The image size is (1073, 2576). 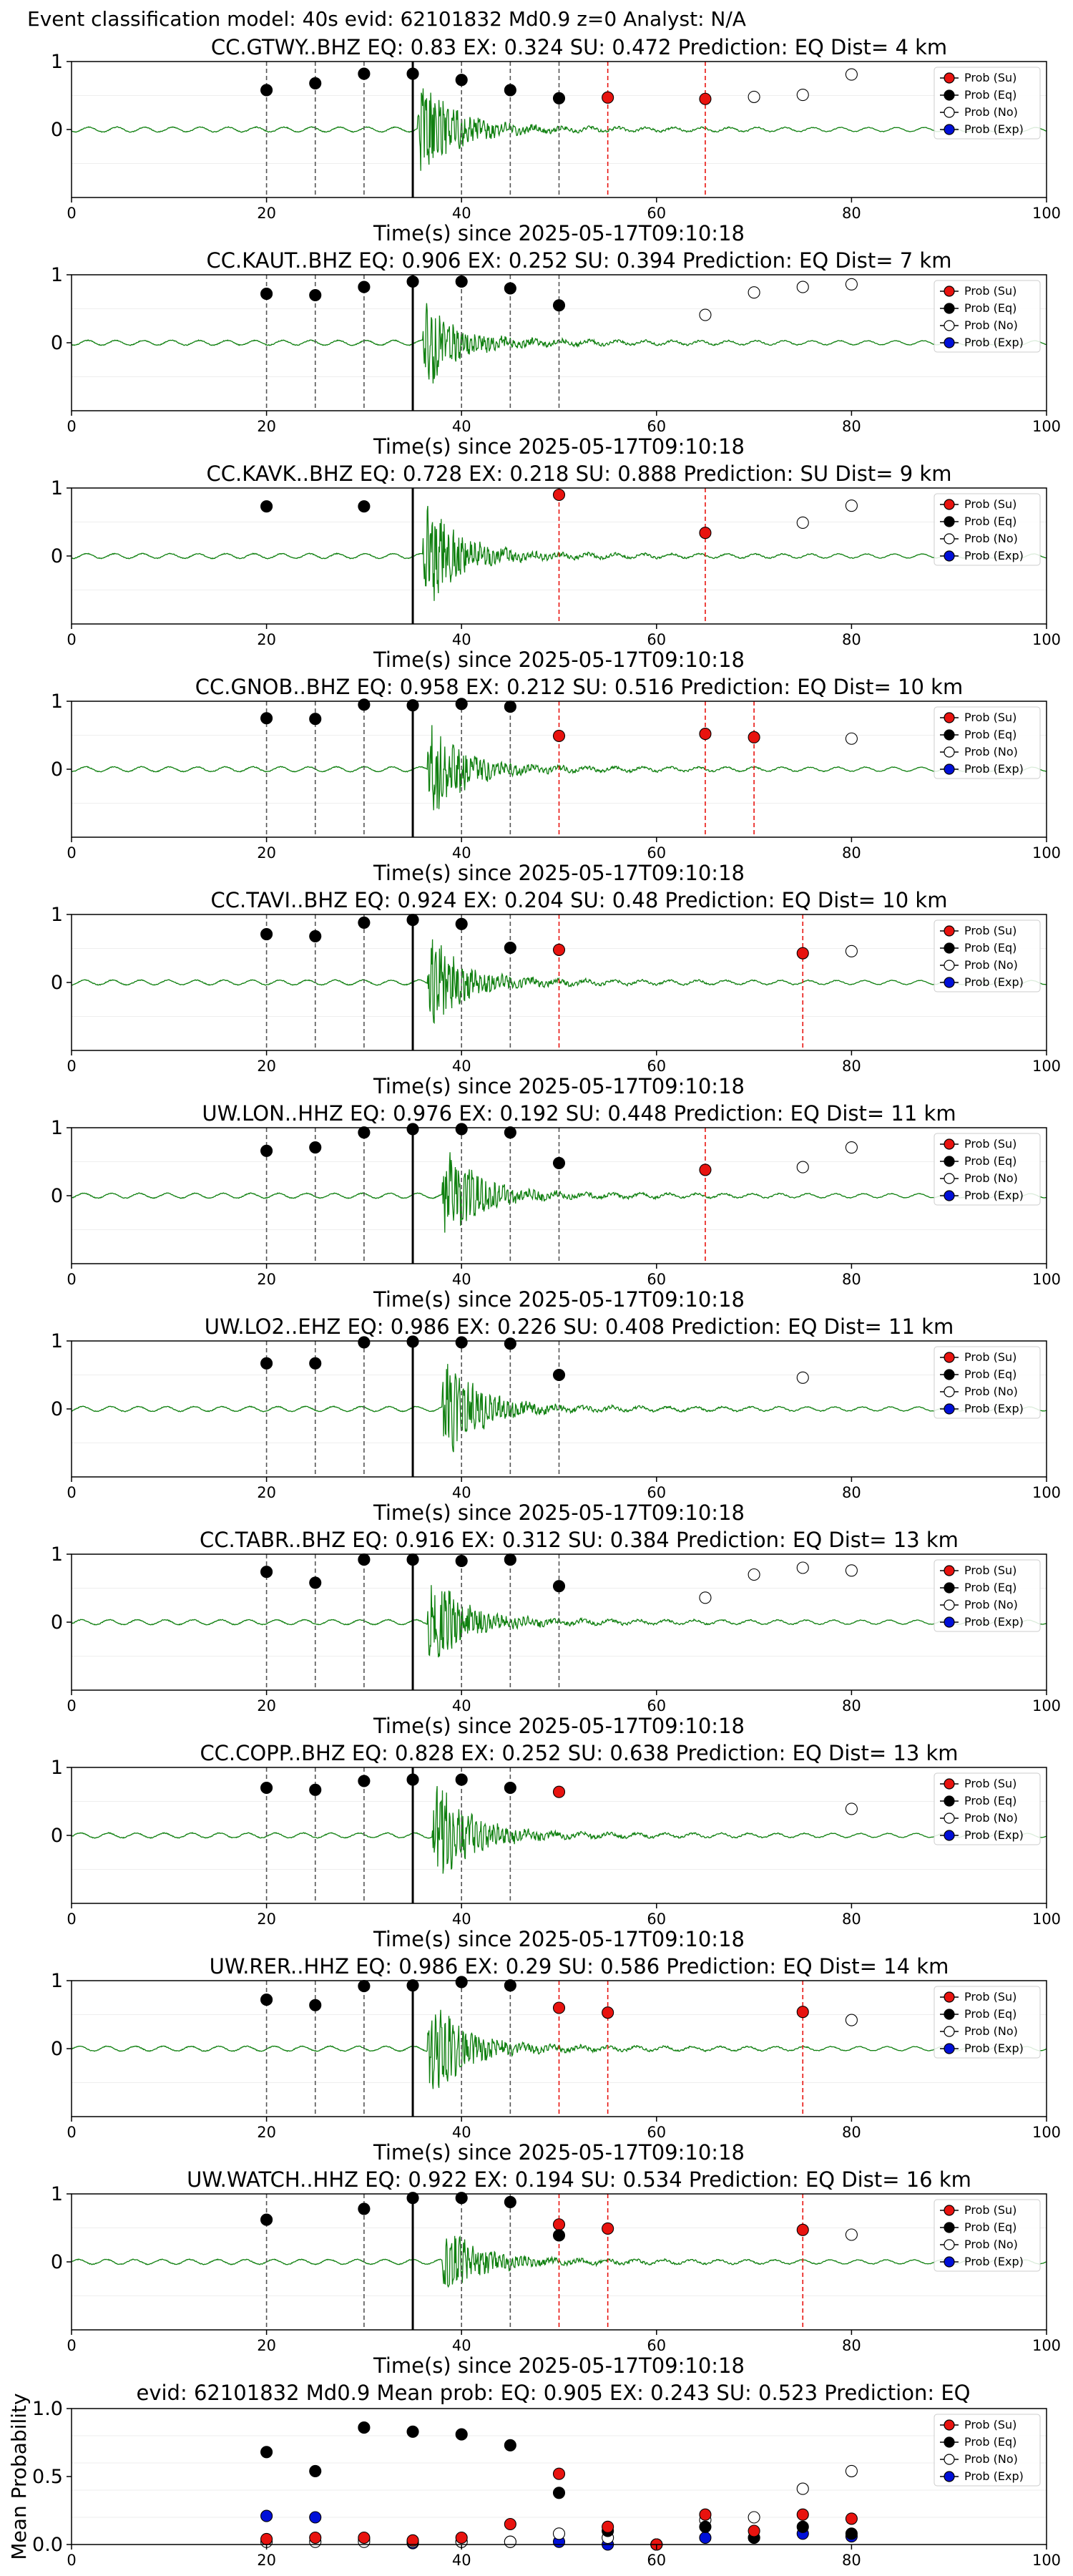 What do you see at coordinates (559, 1086) in the screenshot?
I see `x-axis-label: Time(s) since 2025-05-17T09:10:18` at bounding box center [559, 1086].